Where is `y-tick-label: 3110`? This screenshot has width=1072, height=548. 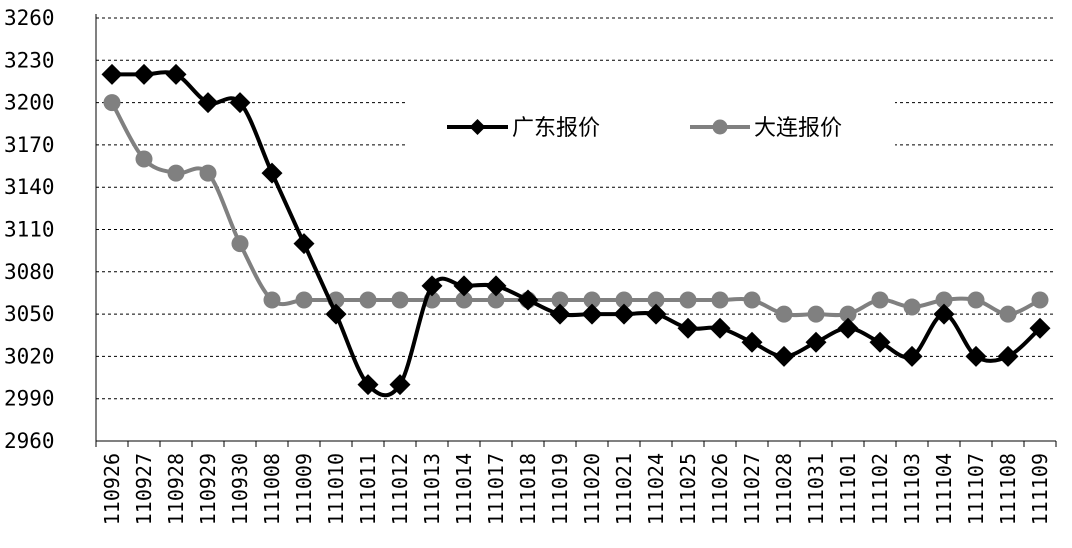
y-tick-label: 3110 is located at coordinates (29, 230).